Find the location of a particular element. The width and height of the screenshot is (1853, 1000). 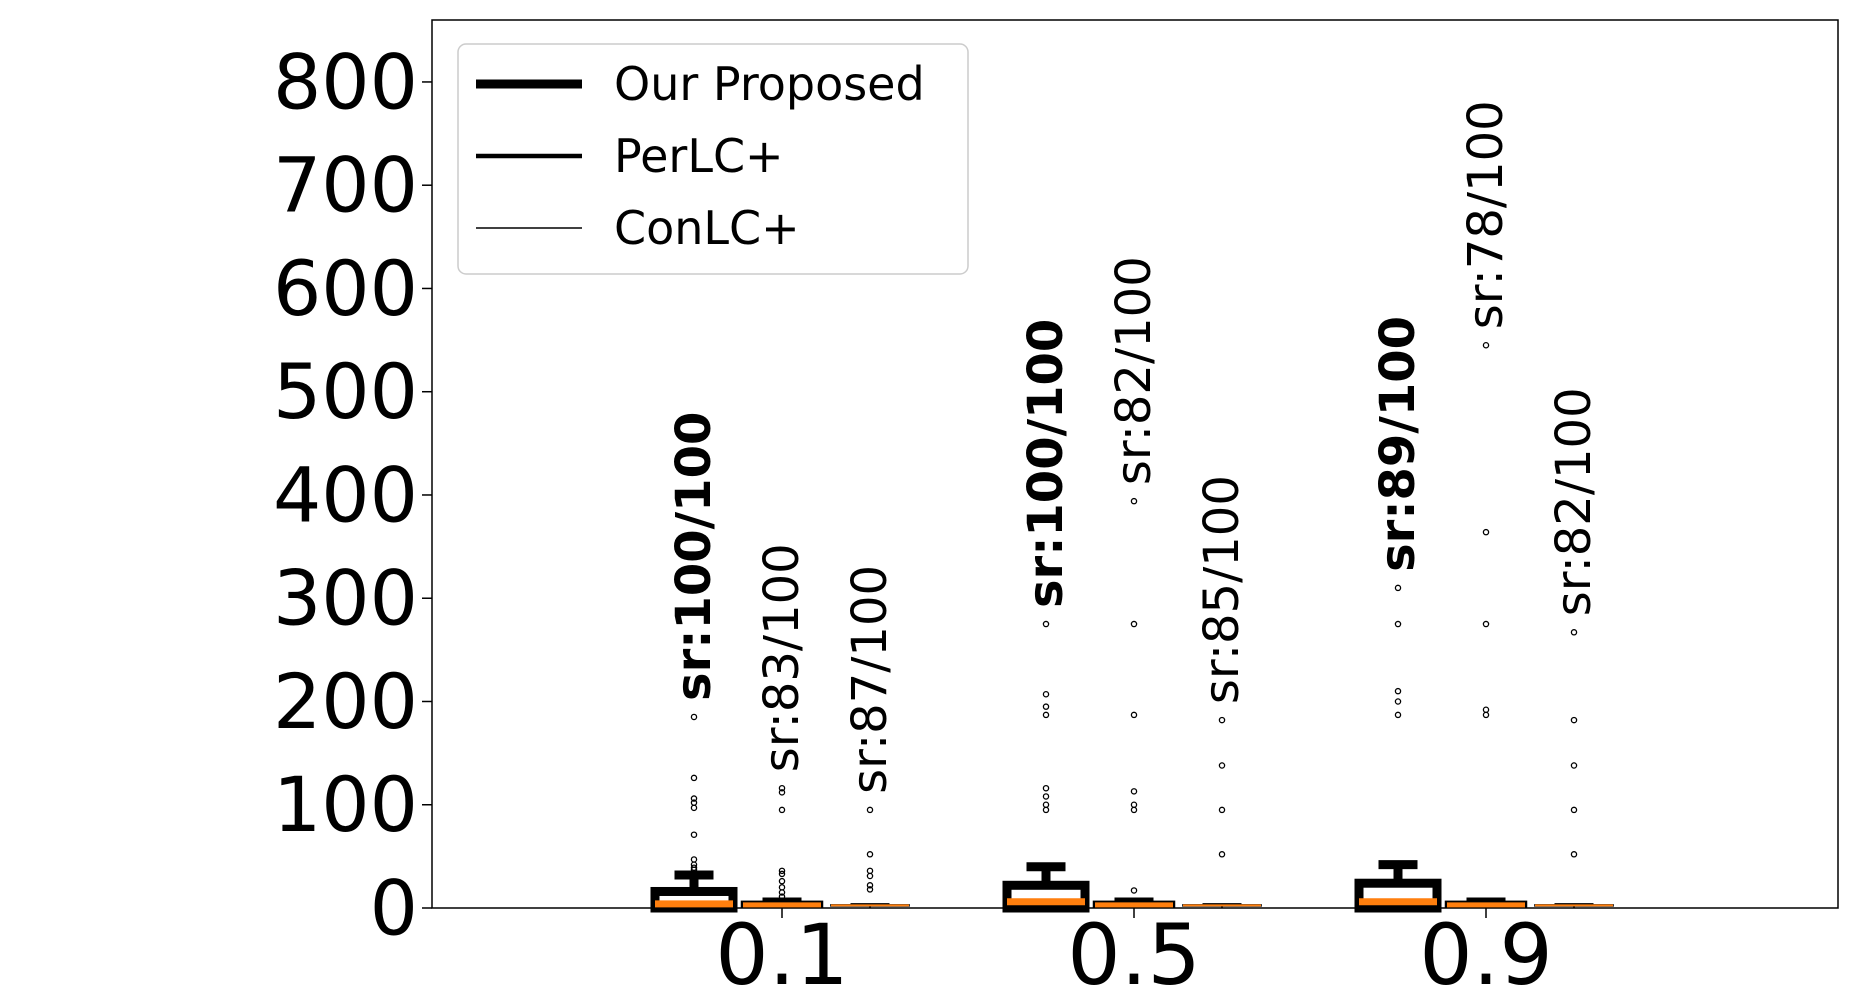

box-conlc--0.1: sr:87/100 is located at coordinates (870, 736).